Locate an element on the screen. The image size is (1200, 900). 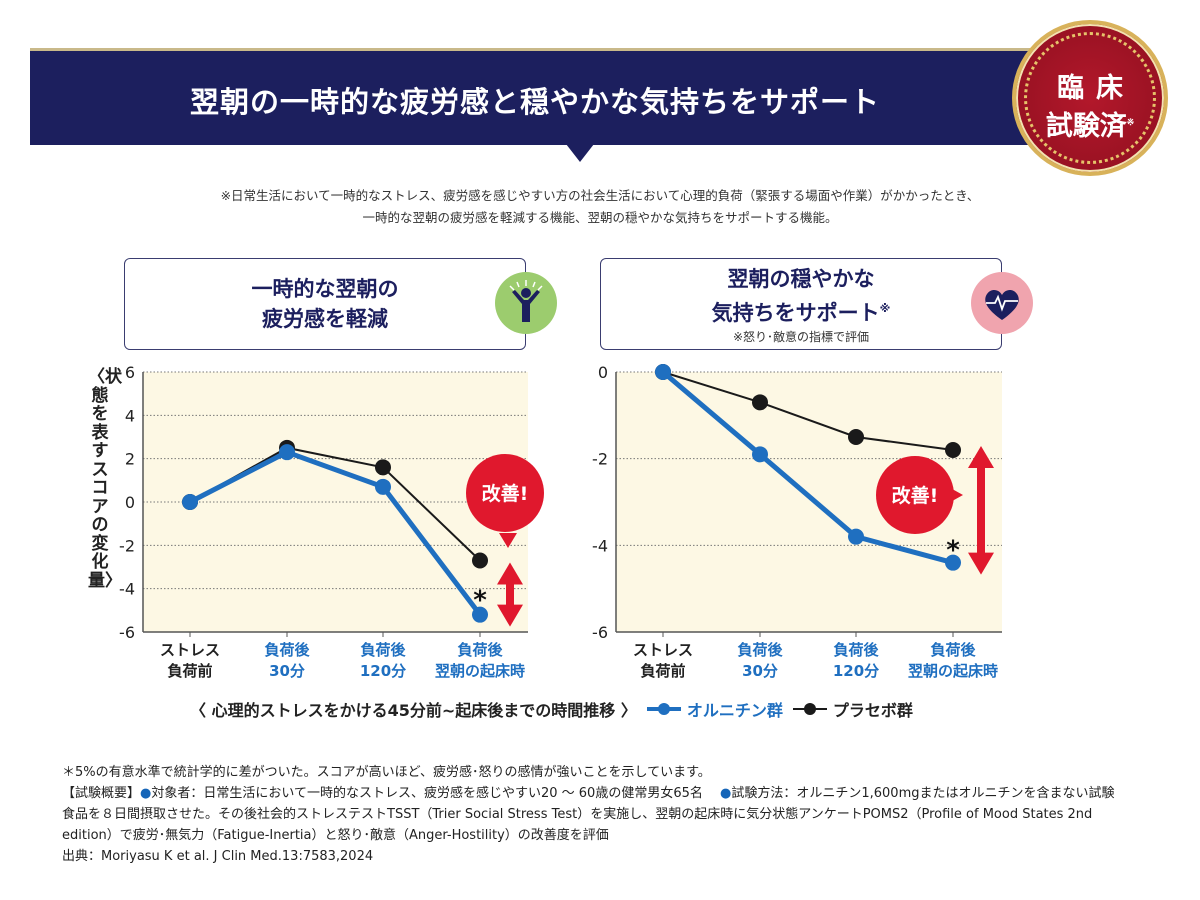
x-axis-caption: 〈 心理的ストレスをかける45分前~起床後までの時間推移 〉 is located at coordinates (413, 710).